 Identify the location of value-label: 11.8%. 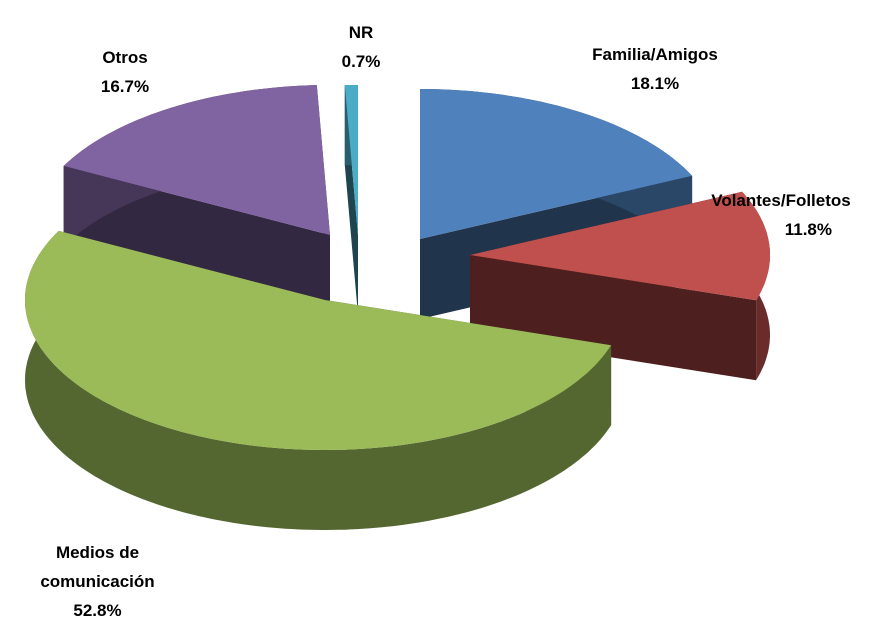
(808, 229).